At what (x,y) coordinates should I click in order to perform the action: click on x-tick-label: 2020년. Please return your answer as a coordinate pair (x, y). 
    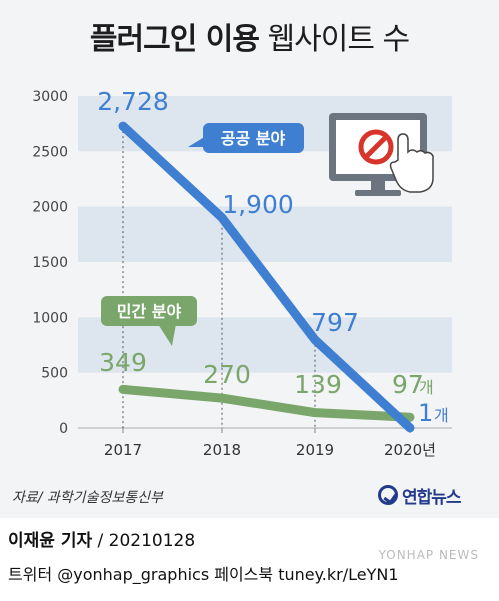
    Looking at the image, I should click on (410, 450).